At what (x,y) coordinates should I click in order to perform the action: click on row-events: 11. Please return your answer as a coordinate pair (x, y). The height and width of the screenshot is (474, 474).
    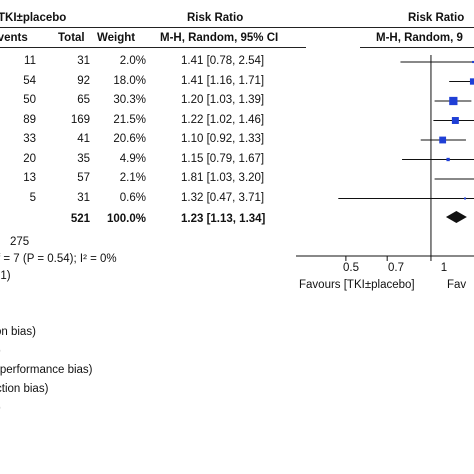
    Looking at the image, I should click on (30, 61).